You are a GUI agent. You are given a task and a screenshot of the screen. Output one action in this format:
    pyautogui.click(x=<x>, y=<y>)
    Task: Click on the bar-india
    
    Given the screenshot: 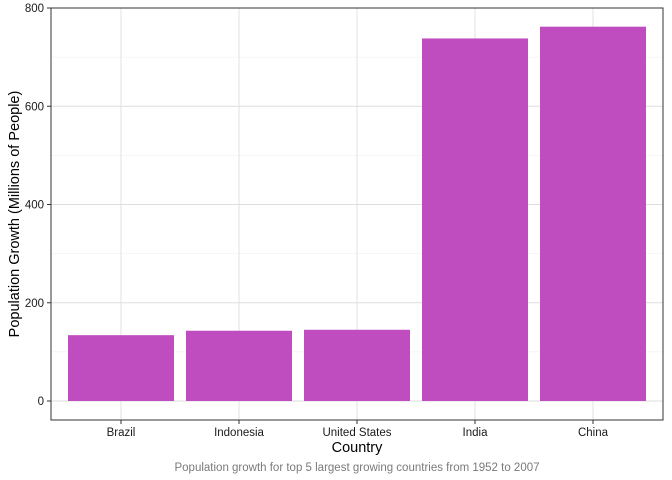 What is the action you would take?
    pyautogui.click(x=475, y=220)
    